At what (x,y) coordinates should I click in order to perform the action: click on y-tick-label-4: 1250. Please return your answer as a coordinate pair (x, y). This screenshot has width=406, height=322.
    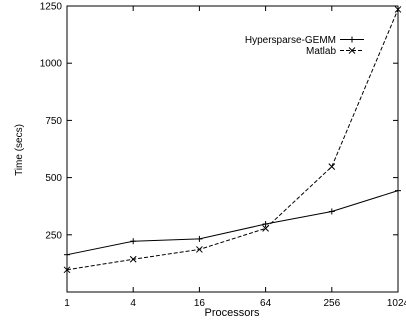
    Looking at the image, I should click on (51, 7).